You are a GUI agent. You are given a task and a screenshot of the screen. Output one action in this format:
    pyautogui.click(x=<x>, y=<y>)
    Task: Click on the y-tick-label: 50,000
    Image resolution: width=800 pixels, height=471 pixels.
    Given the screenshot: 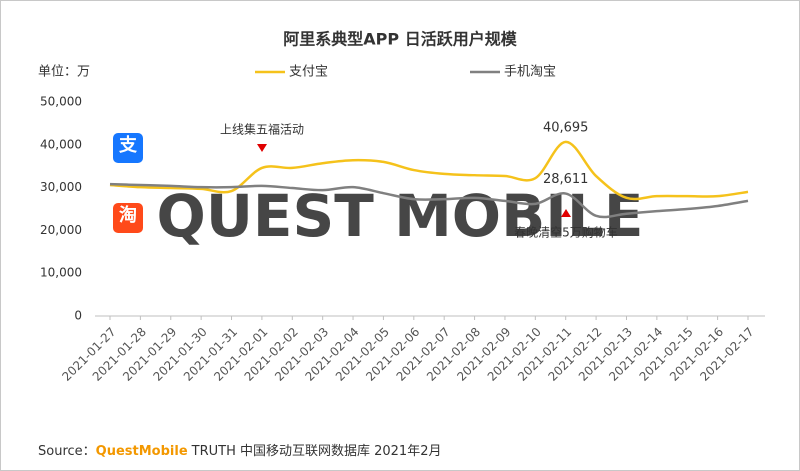 What is the action you would take?
    pyautogui.click(x=61, y=102)
    